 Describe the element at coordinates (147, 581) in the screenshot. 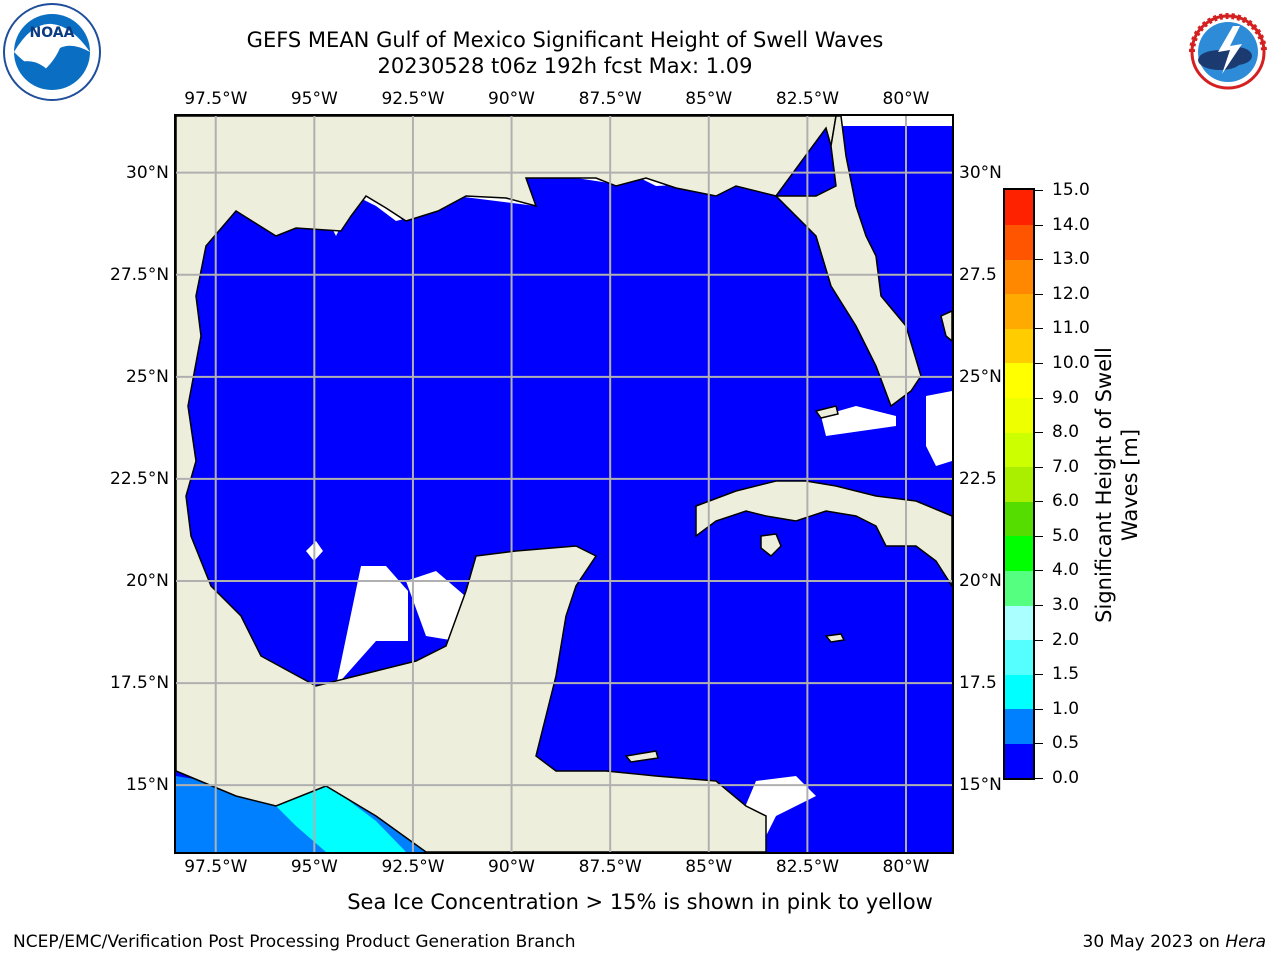

I see `lat-tick-label-left: 20°N` at that location.